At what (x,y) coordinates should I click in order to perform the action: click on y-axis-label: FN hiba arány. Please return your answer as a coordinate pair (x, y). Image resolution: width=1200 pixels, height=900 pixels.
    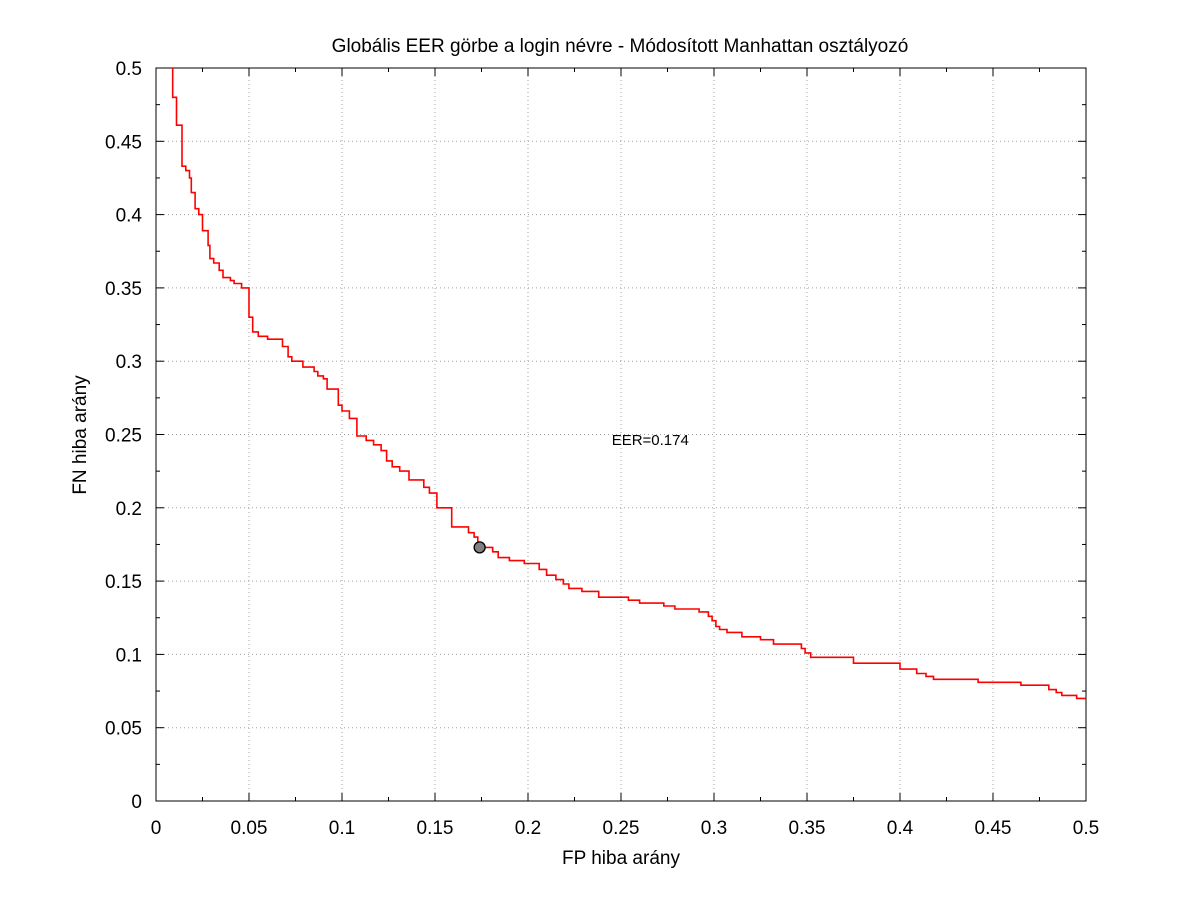
    Looking at the image, I should click on (80, 435).